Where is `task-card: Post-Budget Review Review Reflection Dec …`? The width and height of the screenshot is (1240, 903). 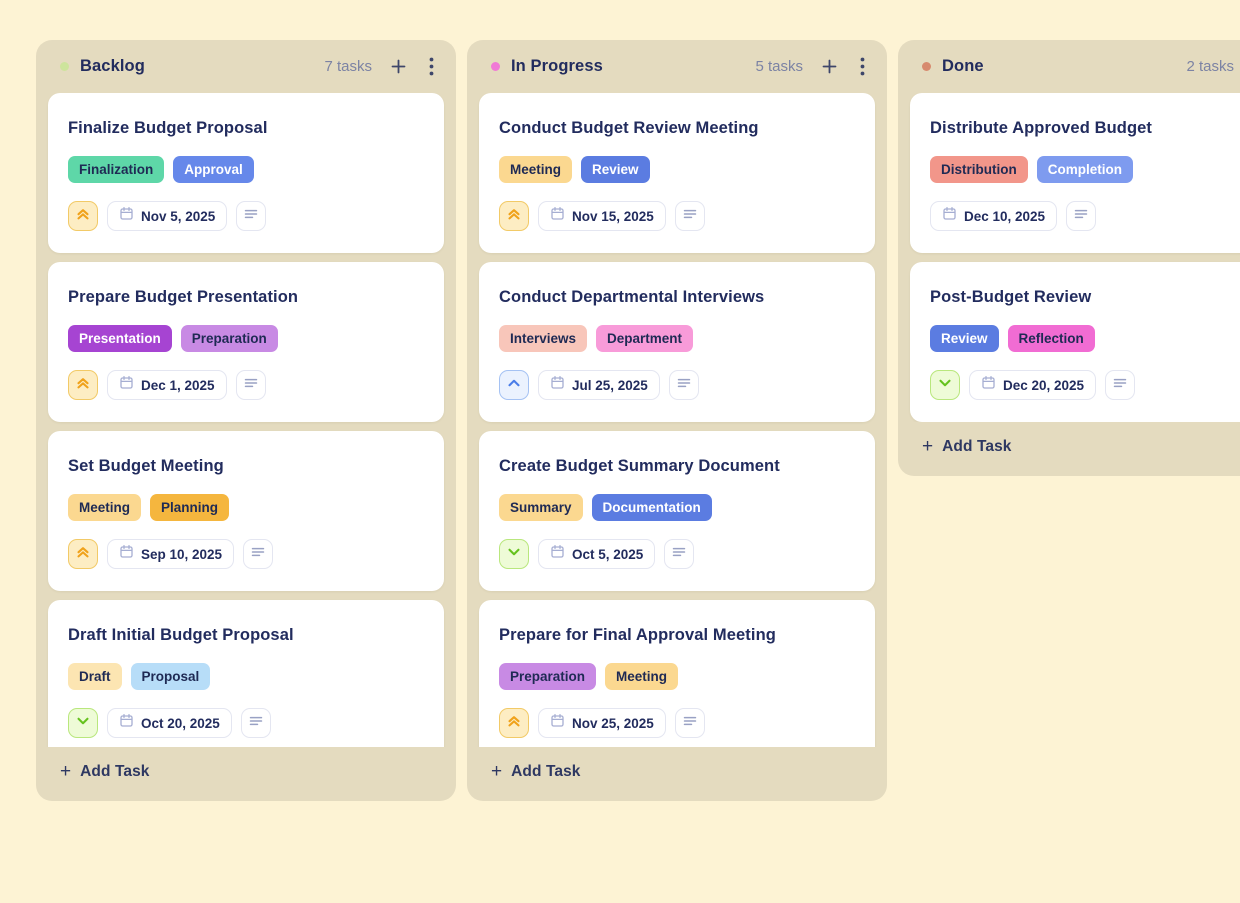 task-card: Post-Budget Review Review Reflection Dec … is located at coordinates (1075, 342).